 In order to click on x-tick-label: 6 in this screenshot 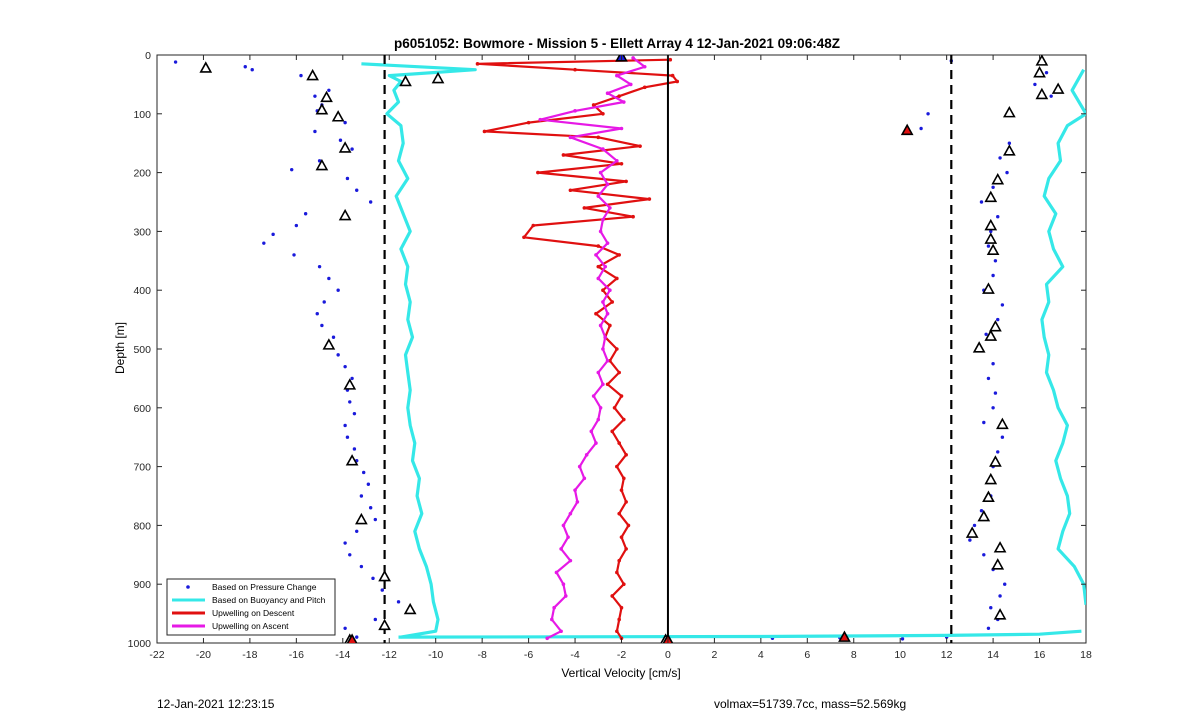, I will do `click(807, 655)`.